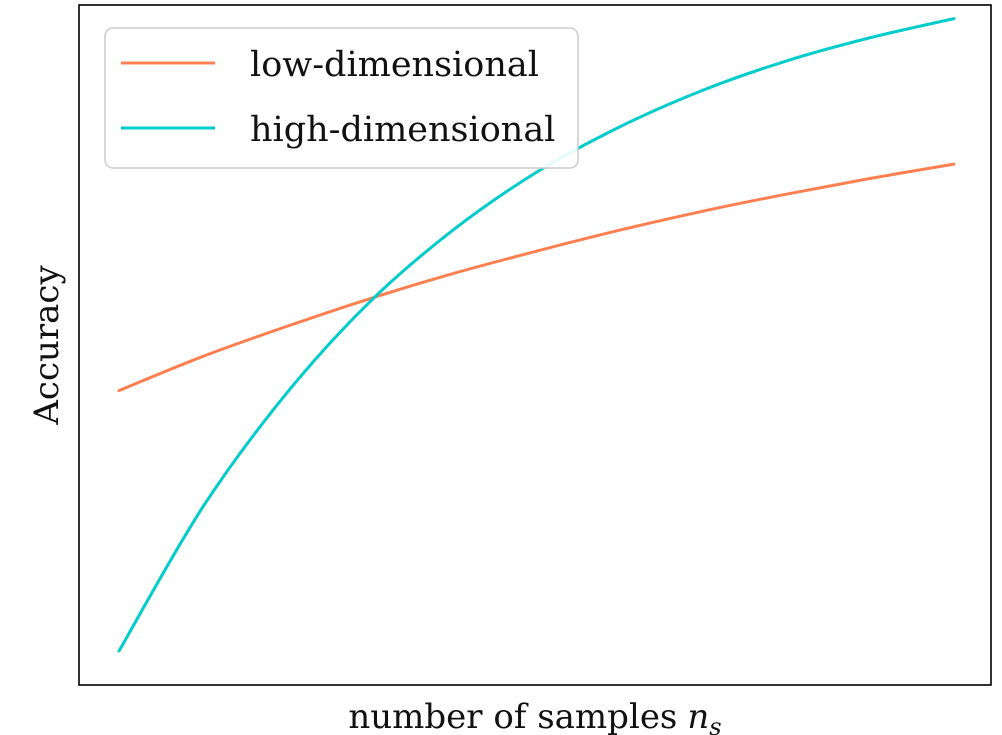  Describe the element at coordinates (715, 724) in the screenshot. I see `x-axis-label-subscript: s` at that location.